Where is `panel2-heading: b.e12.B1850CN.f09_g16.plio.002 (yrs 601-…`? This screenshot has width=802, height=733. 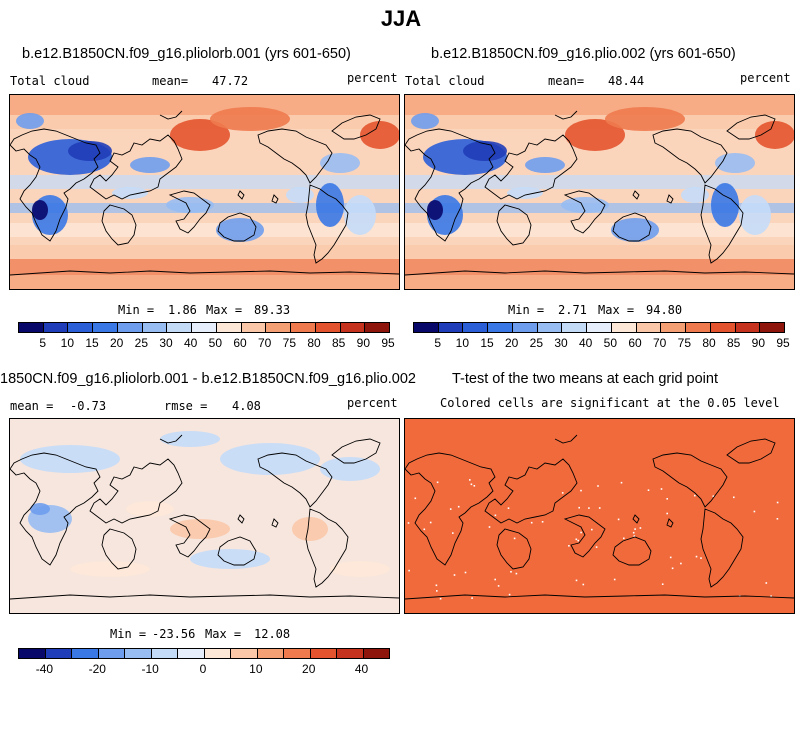
panel2-heading: b.e12.B1850CN.f09_g16.plio.002 (yrs 601-… is located at coordinates (583, 54).